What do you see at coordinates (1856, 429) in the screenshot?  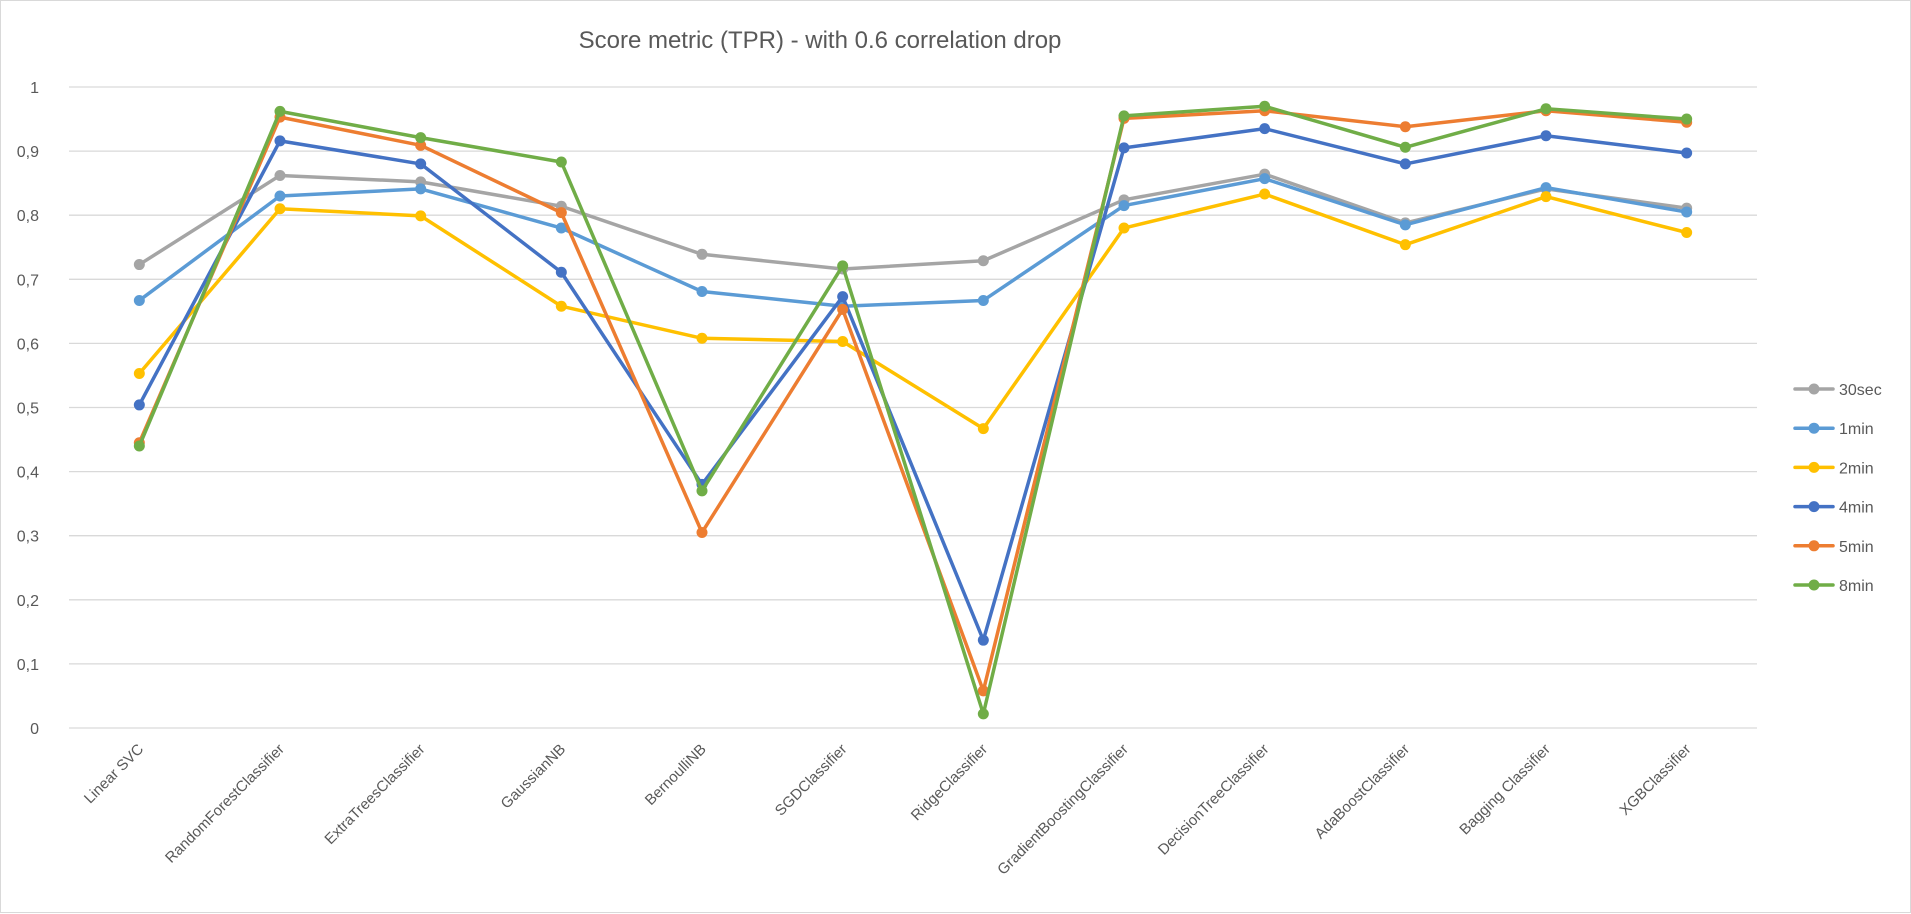 I see `legend-label: 1min` at bounding box center [1856, 429].